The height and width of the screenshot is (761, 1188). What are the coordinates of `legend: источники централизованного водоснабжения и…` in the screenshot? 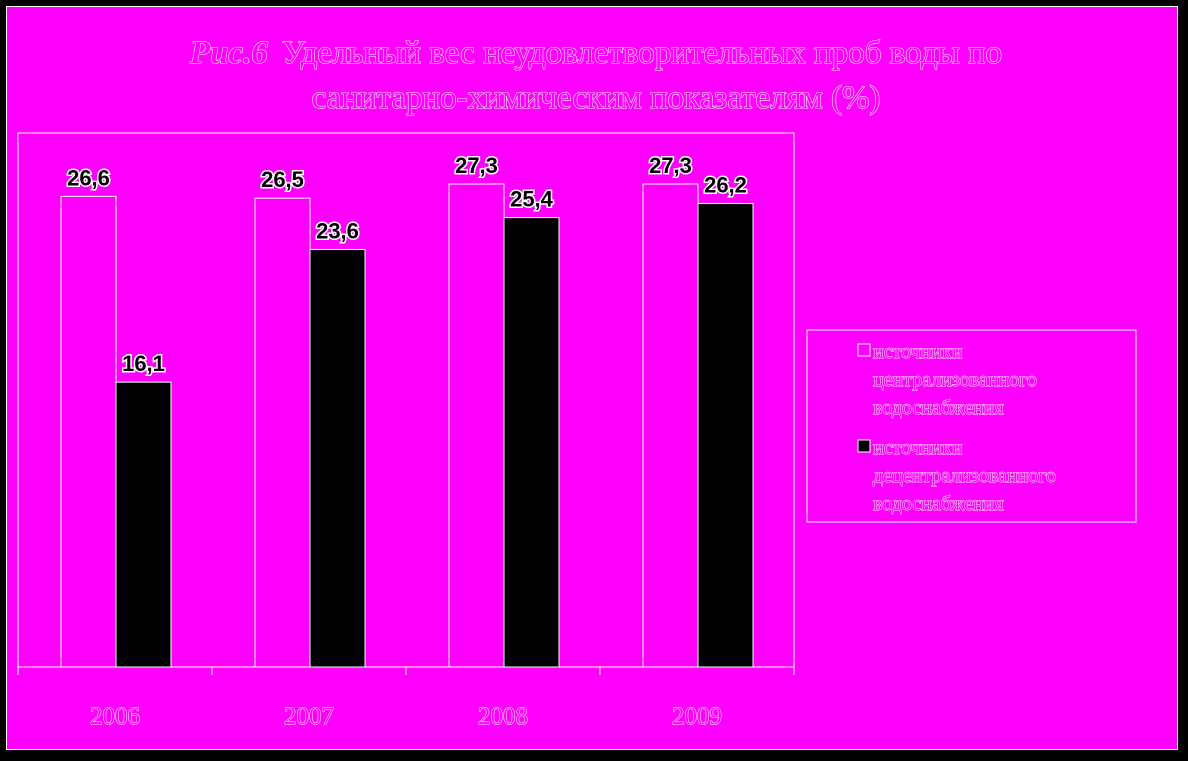 It's located at (956, 428).